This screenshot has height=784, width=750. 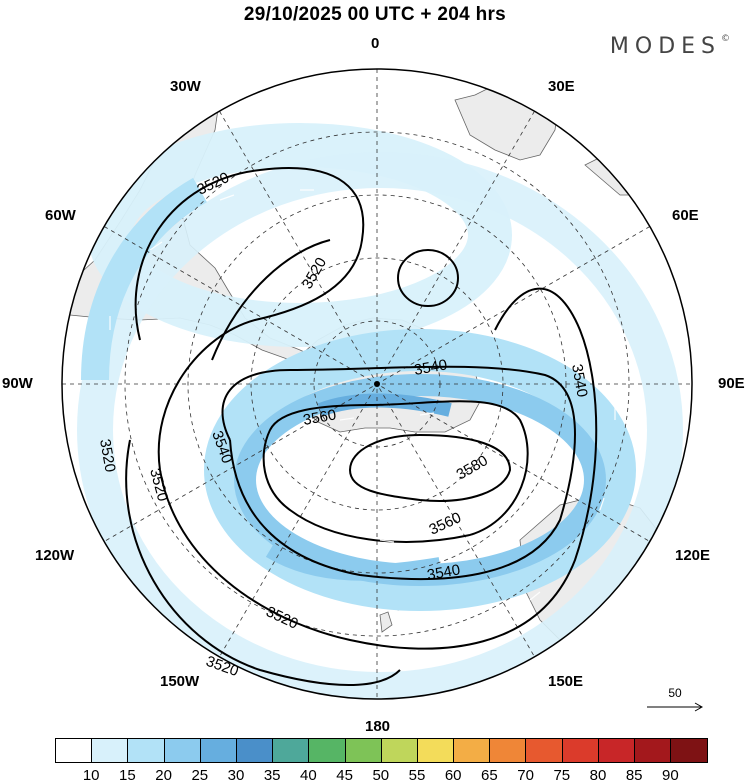 I want to click on contour-3520-b, so click(x=263, y=562).